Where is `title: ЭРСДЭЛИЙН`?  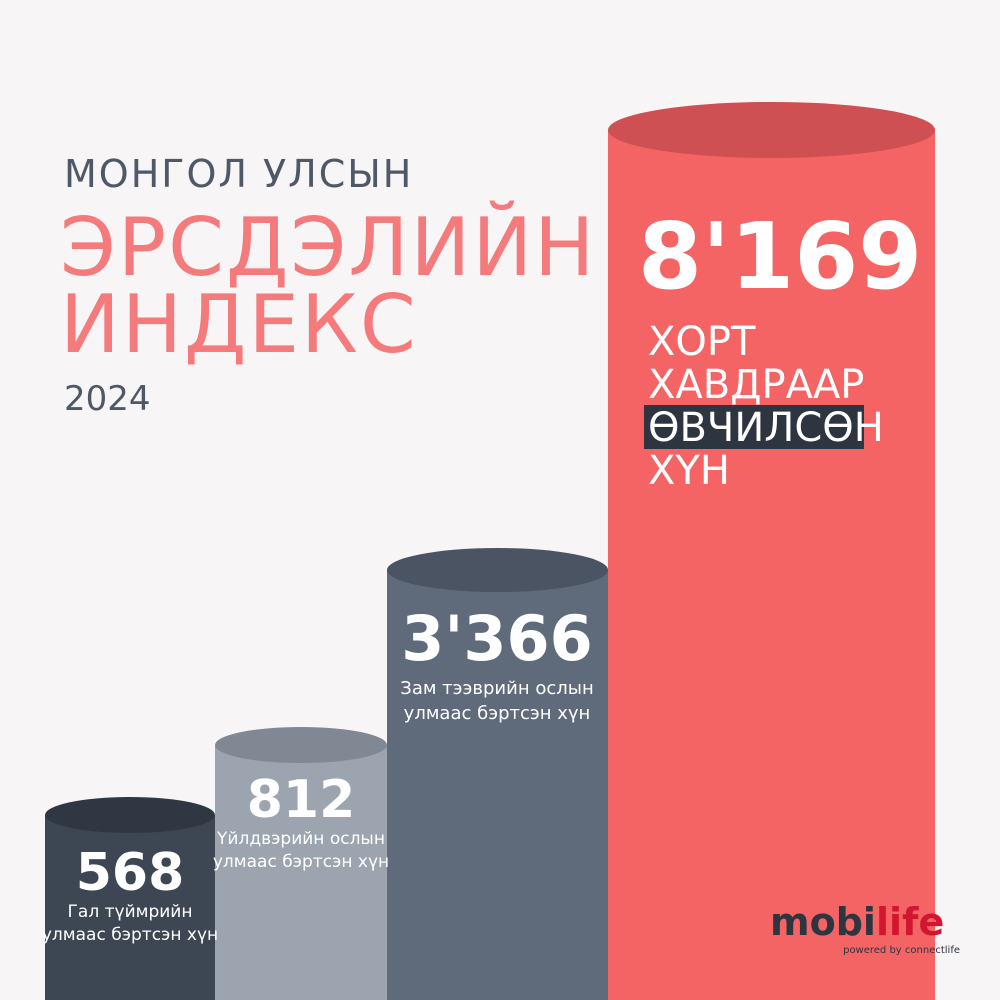 title: ЭРСДЭЛИЙН is located at coordinates (328, 247).